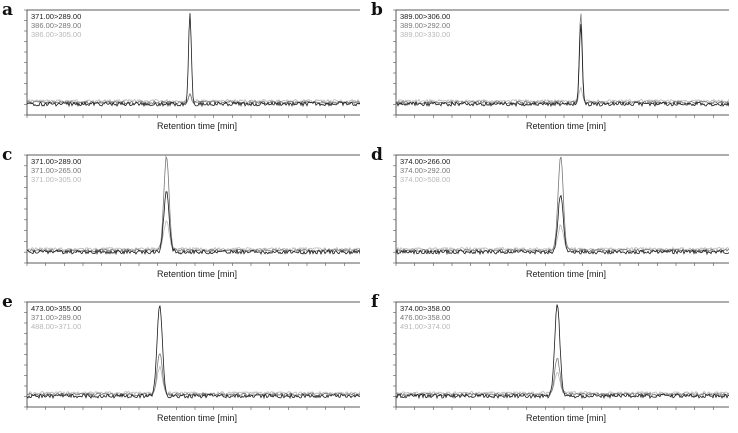 This screenshot has width=738, height=433. What do you see at coordinates (562, 225) in the screenshot?
I see `trace-374.00>266.00` at bounding box center [562, 225].